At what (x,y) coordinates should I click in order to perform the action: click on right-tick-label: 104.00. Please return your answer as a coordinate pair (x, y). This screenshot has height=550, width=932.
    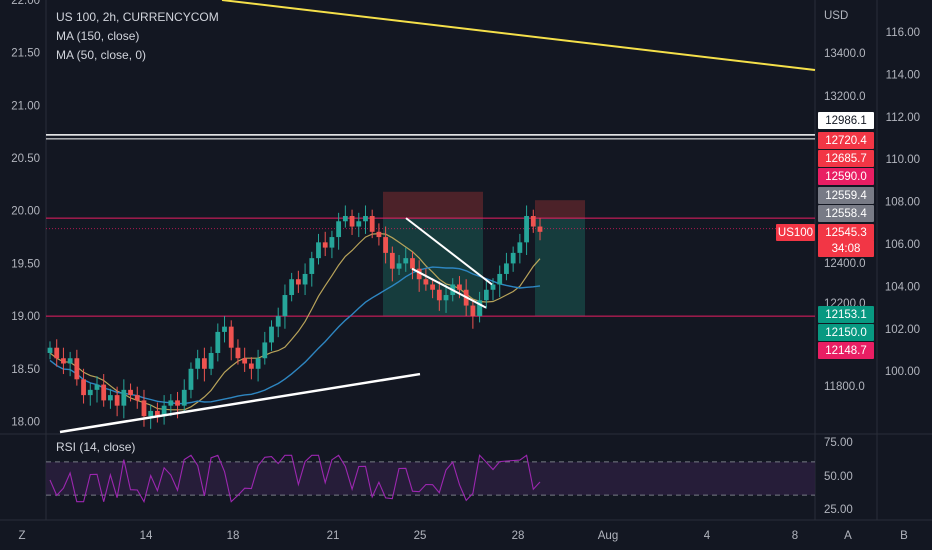
    Looking at the image, I should click on (902, 287).